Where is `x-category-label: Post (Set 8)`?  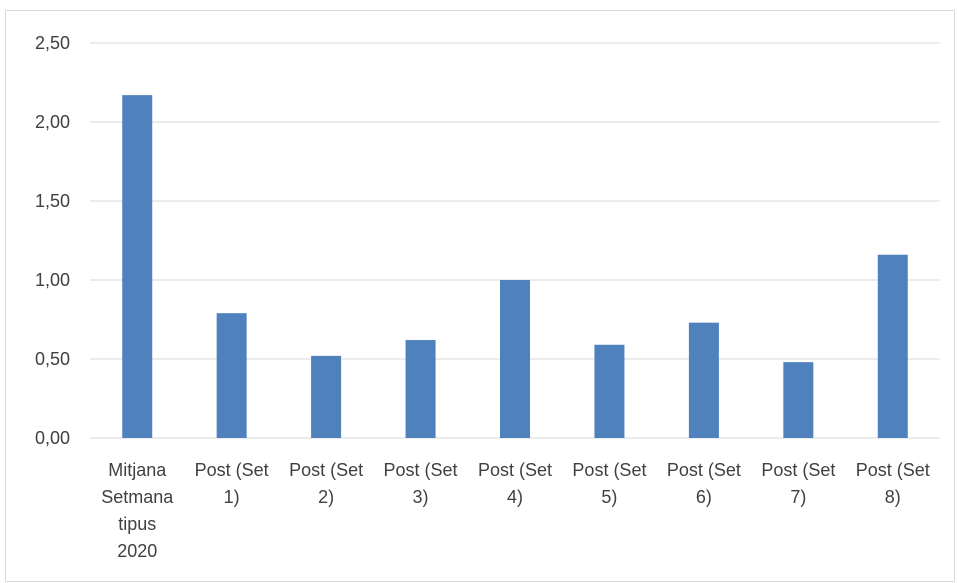
x-category-label: Post (Set 8) is located at coordinates (893, 483).